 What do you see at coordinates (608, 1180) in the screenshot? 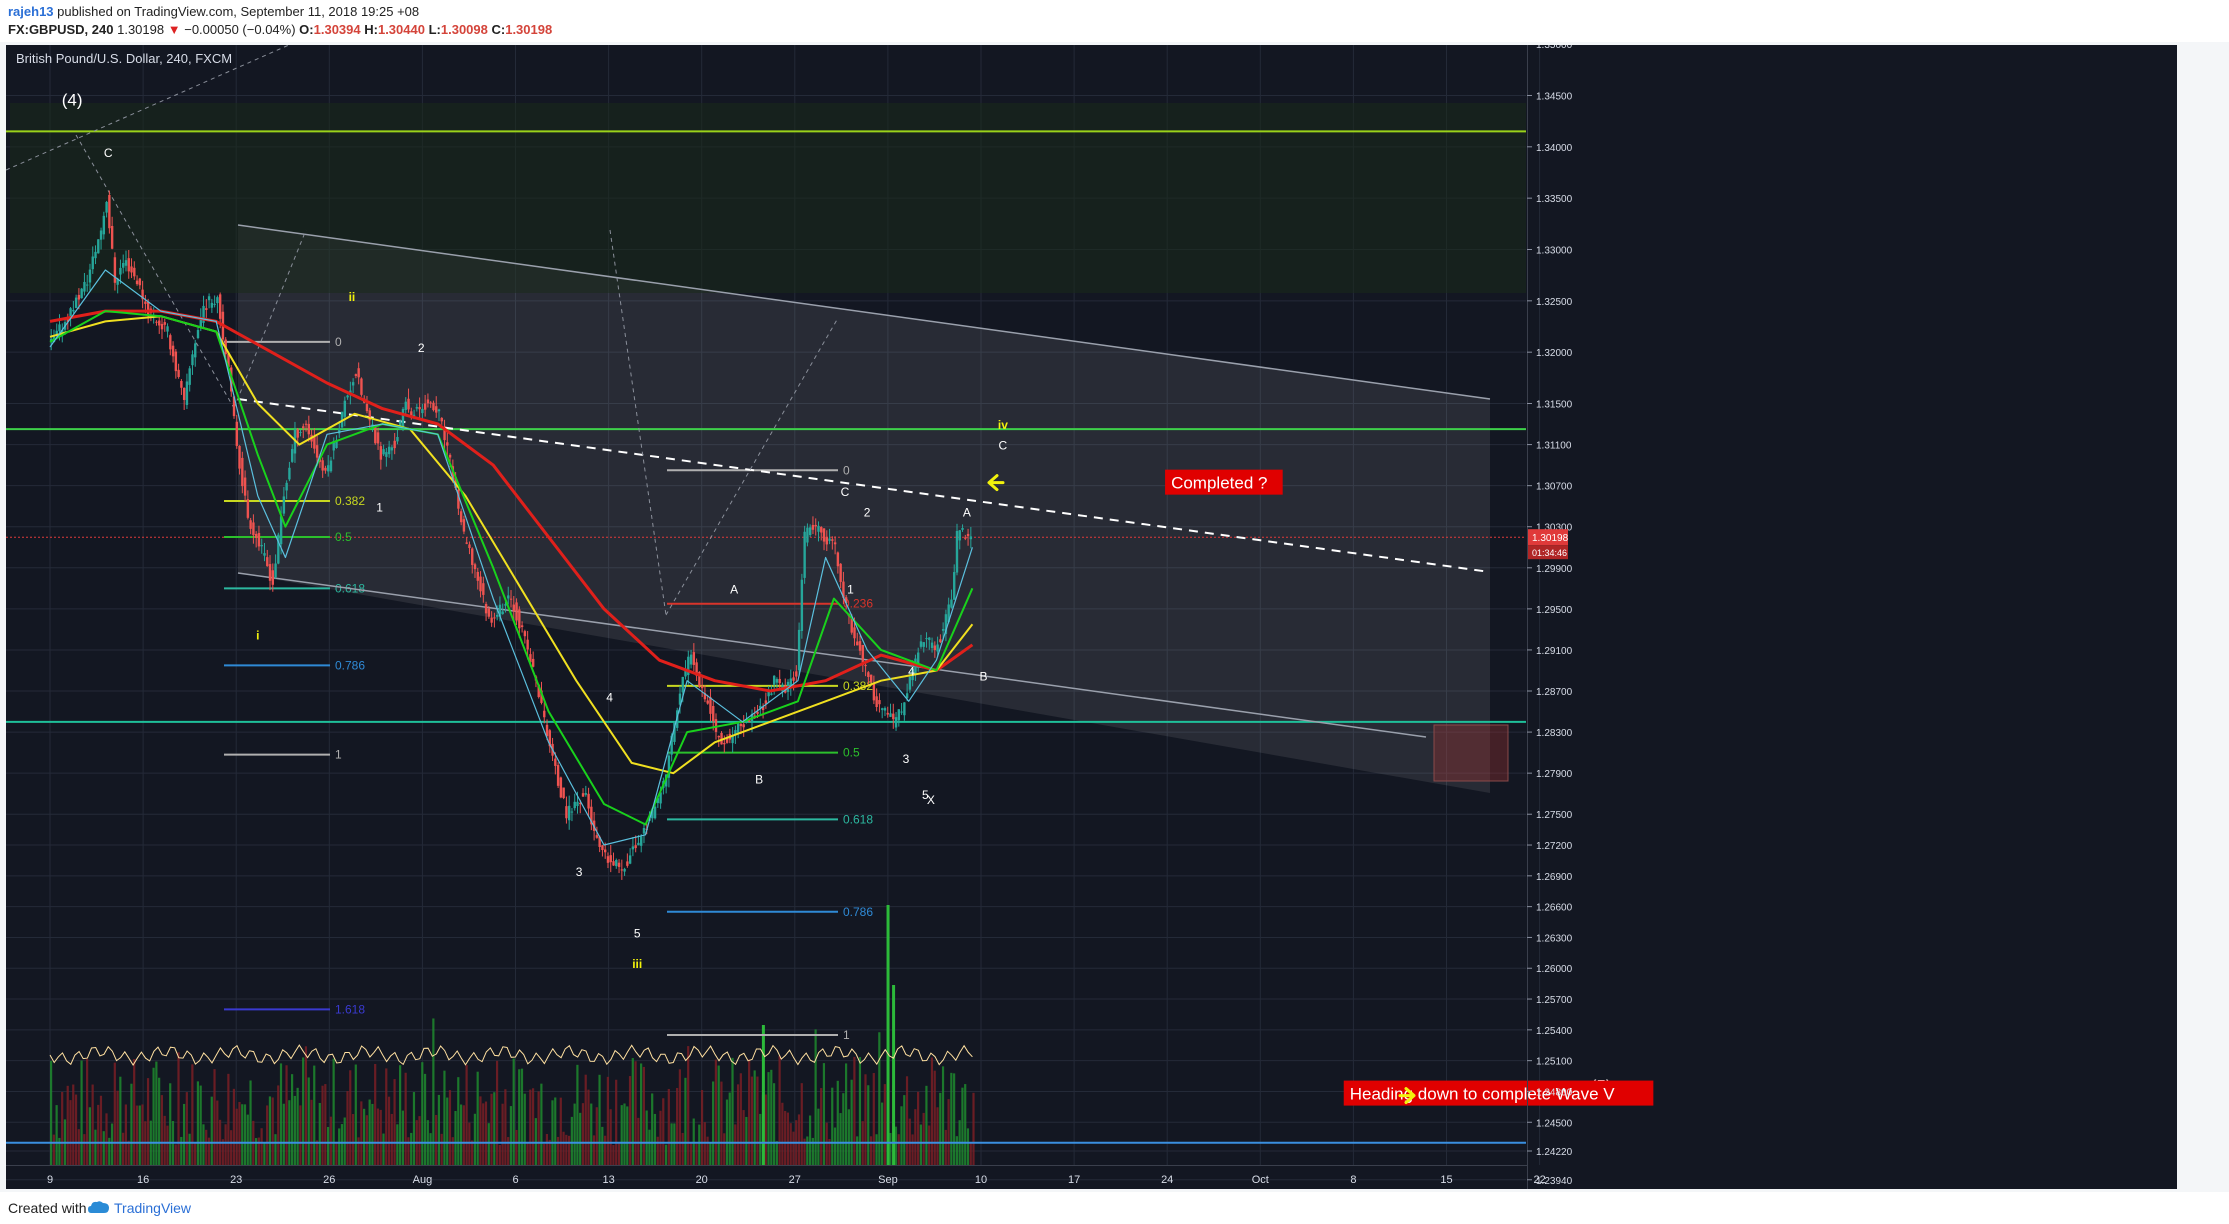
I see `time-tick-label: 13` at bounding box center [608, 1180].